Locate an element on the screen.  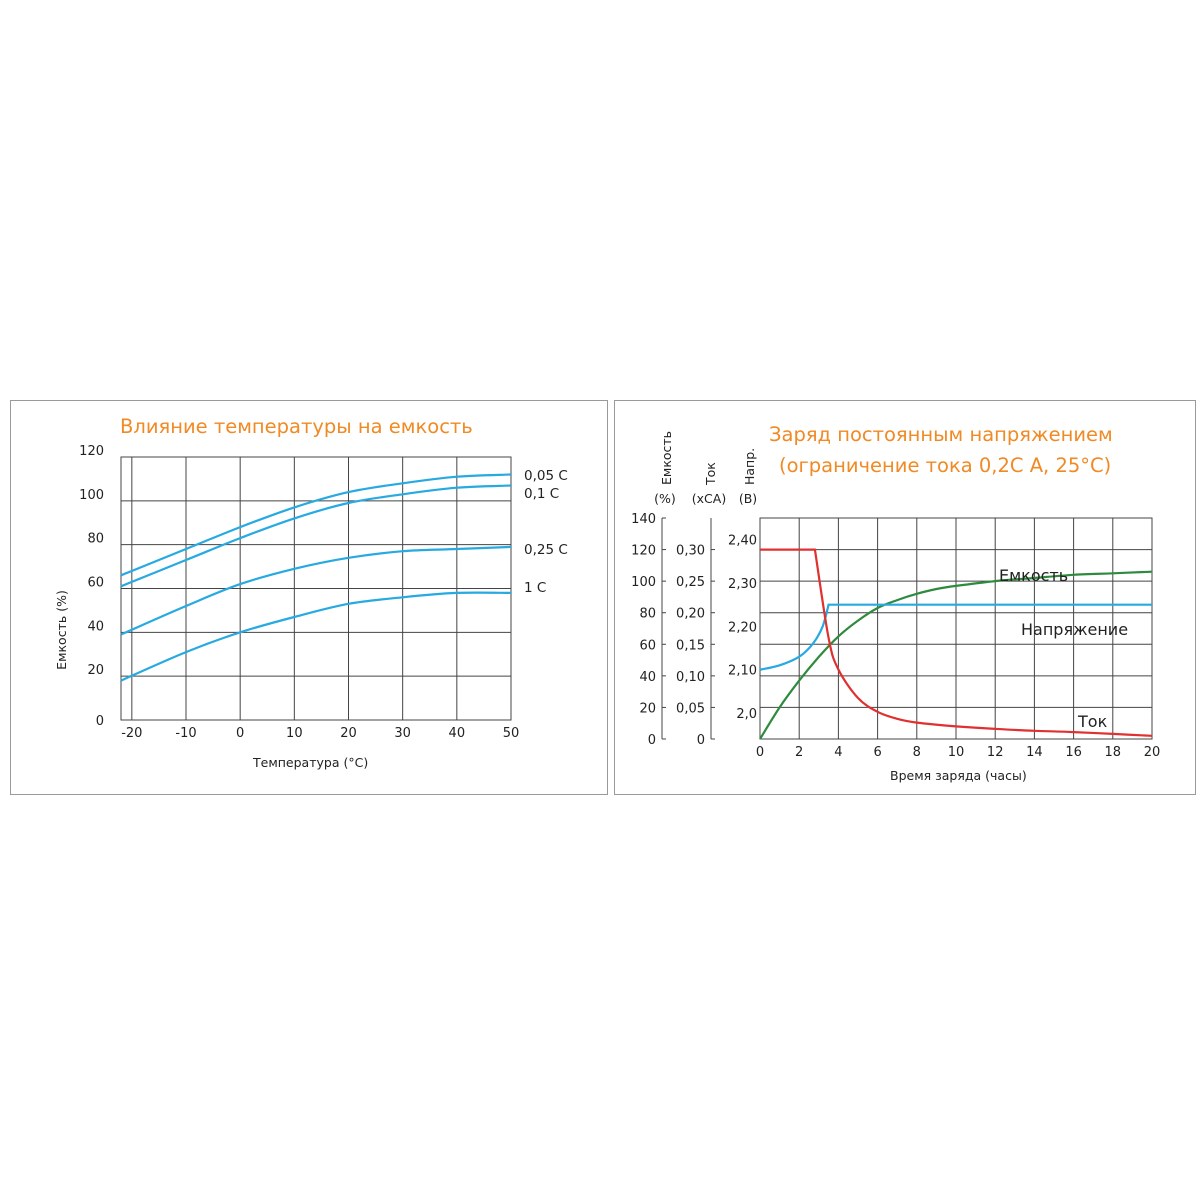
x-tick-label: 30 is located at coordinates (402, 733).